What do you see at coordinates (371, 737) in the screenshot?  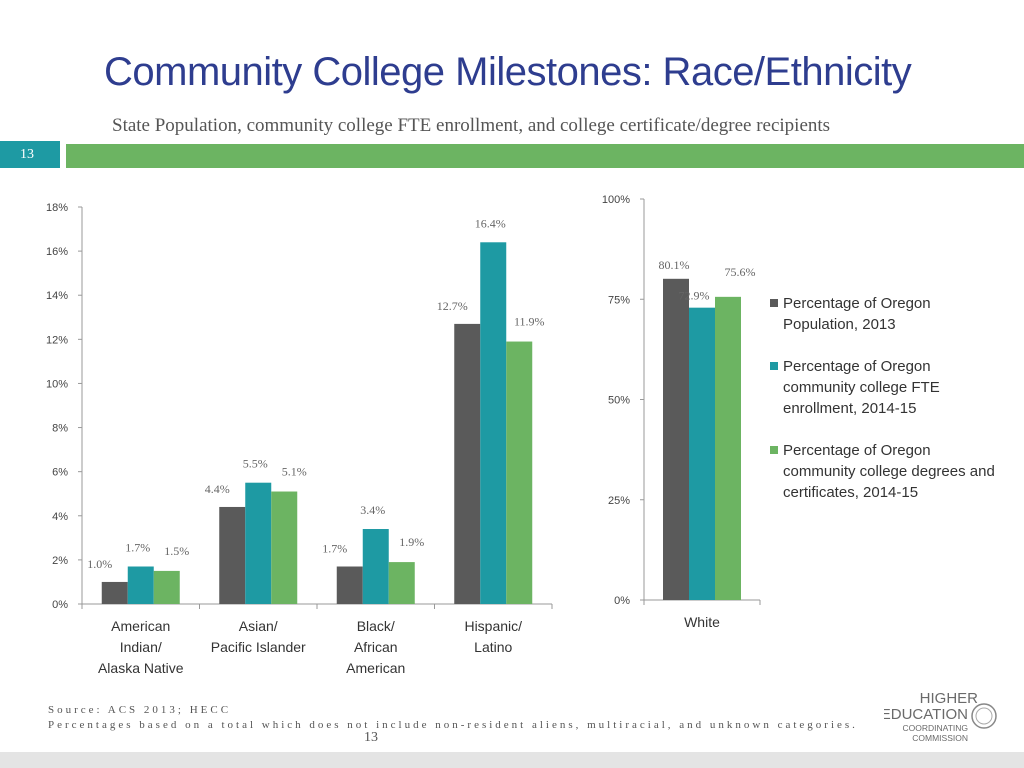 I see `footer-page-number: 13` at bounding box center [371, 737].